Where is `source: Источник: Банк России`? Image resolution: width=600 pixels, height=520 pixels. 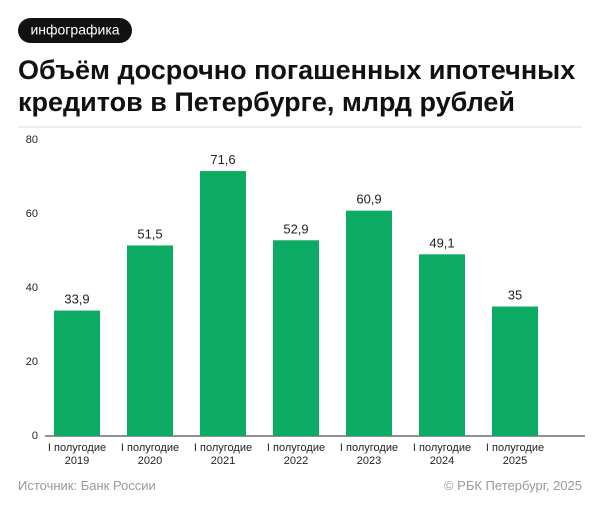 source: Источник: Банк России is located at coordinates (87, 485).